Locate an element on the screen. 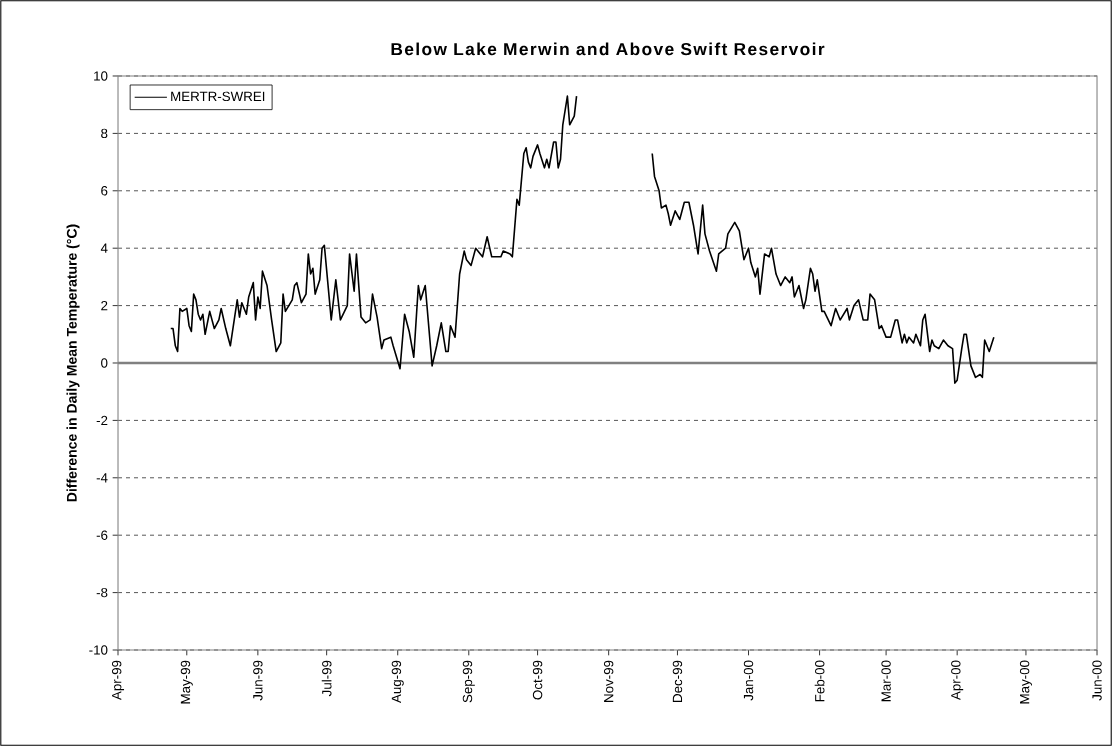 The height and width of the screenshot is (746, 1112). y-tick-label: 4 is located at coordinates (104, 248).